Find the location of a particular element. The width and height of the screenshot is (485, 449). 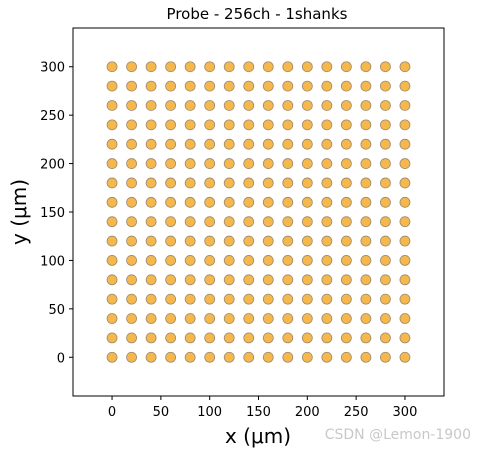

x-tick-label: 0 is located at coordinates (112, 412).